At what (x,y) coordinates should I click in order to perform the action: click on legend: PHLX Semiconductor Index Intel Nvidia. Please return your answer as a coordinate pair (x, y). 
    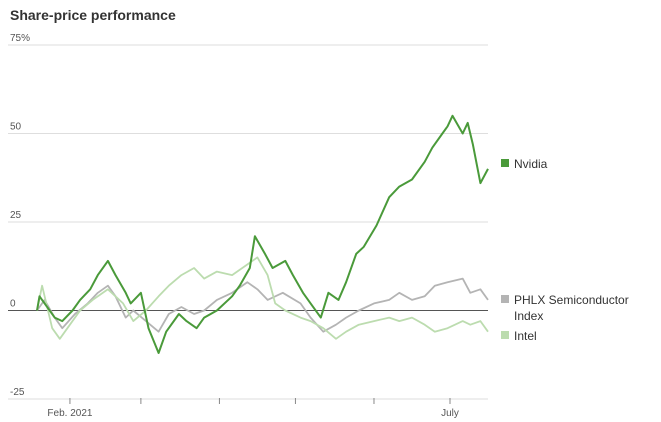
    Looking at the image, I should click on (565, 250).